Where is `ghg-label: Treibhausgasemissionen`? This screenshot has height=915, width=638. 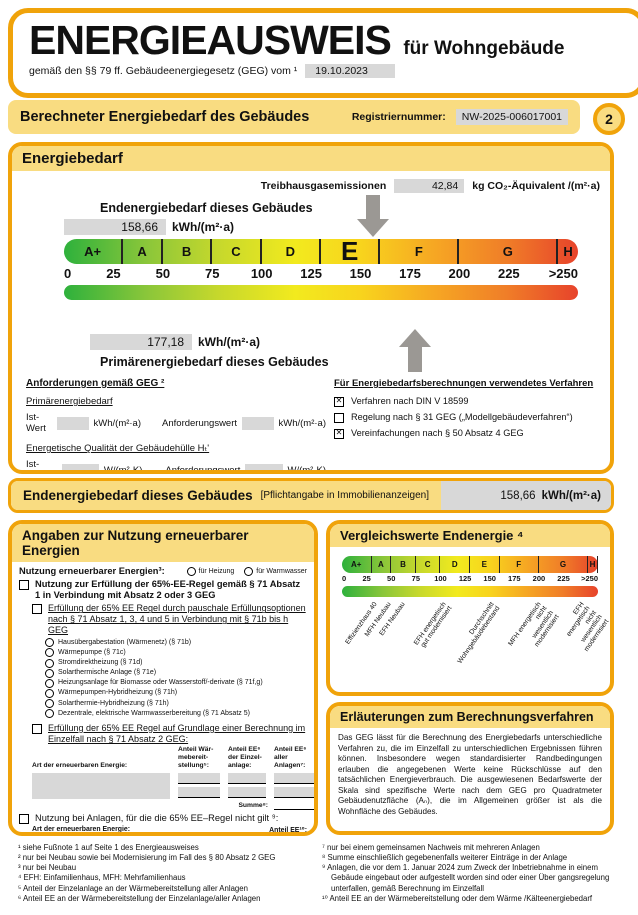
ghg-label: Treibhausgasemissionen is located at coordinates (323, 186).